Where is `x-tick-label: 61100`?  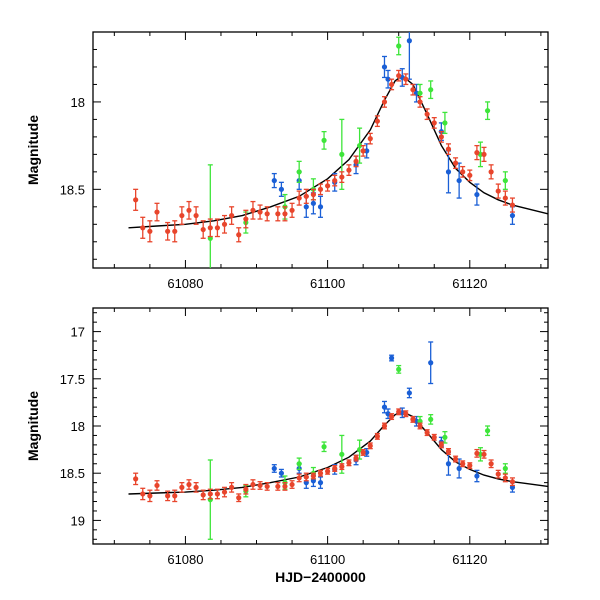 x-tick-label: 61100 is located at coordinates (327, 283).